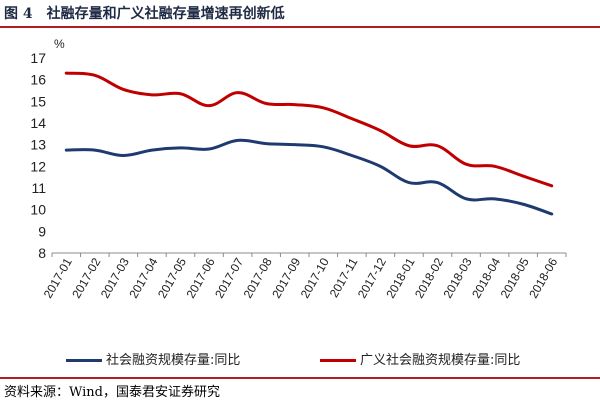 Image resolution: width=600 pixels, height=403 pixels. I want to click on figure-title-text: 社融存量和广义社融存量增速再创新低, so click(165, 14).